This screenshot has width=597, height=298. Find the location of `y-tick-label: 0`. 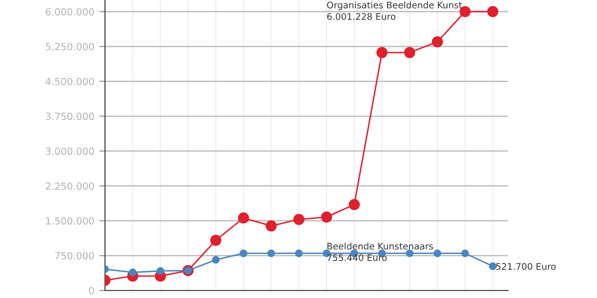

y-tick-label: 0 is located at coordinates (91, 290).